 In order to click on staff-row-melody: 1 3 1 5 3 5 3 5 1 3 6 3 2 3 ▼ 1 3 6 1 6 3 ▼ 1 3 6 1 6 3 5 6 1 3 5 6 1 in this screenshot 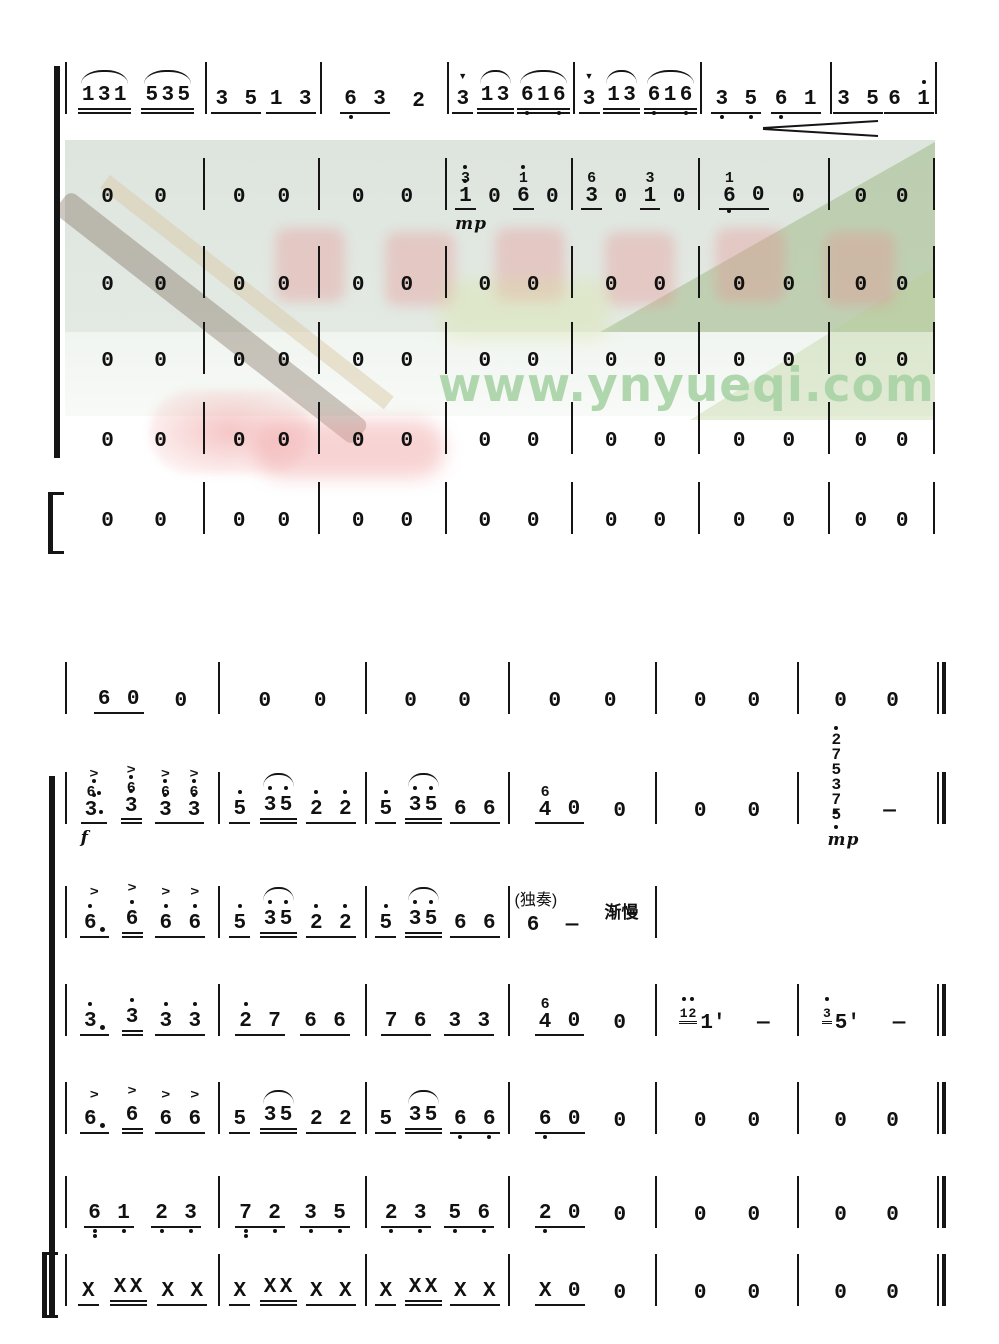, I will do `click(501, 90)`.